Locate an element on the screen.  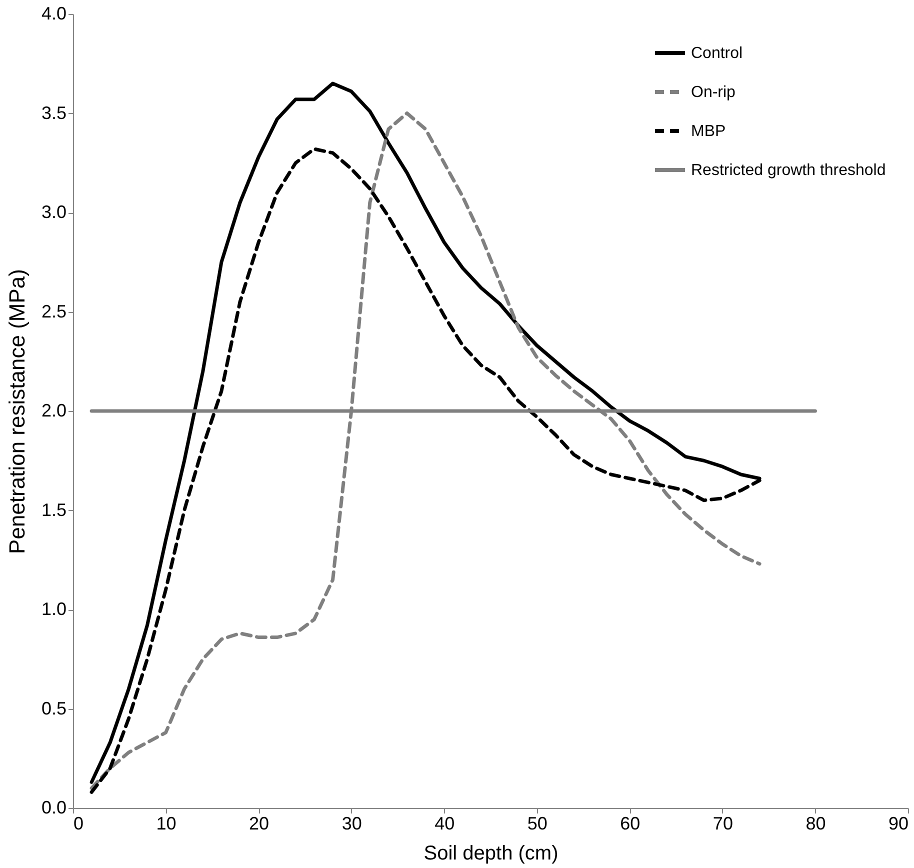
x-tick-label: 10 is located at coordinates (166, 824).